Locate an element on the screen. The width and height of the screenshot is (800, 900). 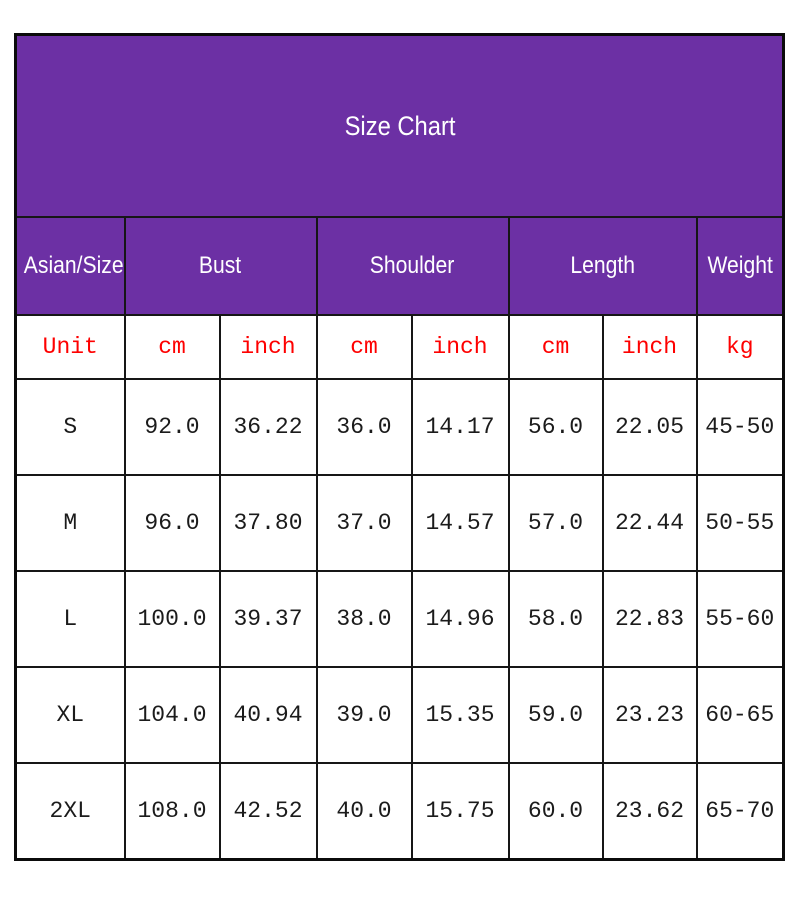
size-cell: 2XL is located at coordinates (70, 811).